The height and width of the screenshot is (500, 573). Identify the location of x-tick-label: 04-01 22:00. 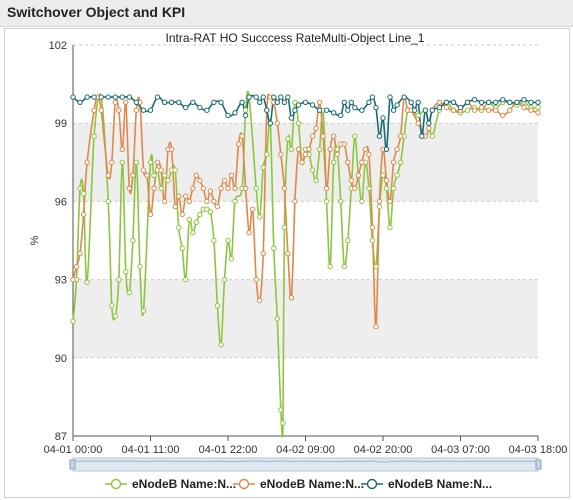
(228, 450).